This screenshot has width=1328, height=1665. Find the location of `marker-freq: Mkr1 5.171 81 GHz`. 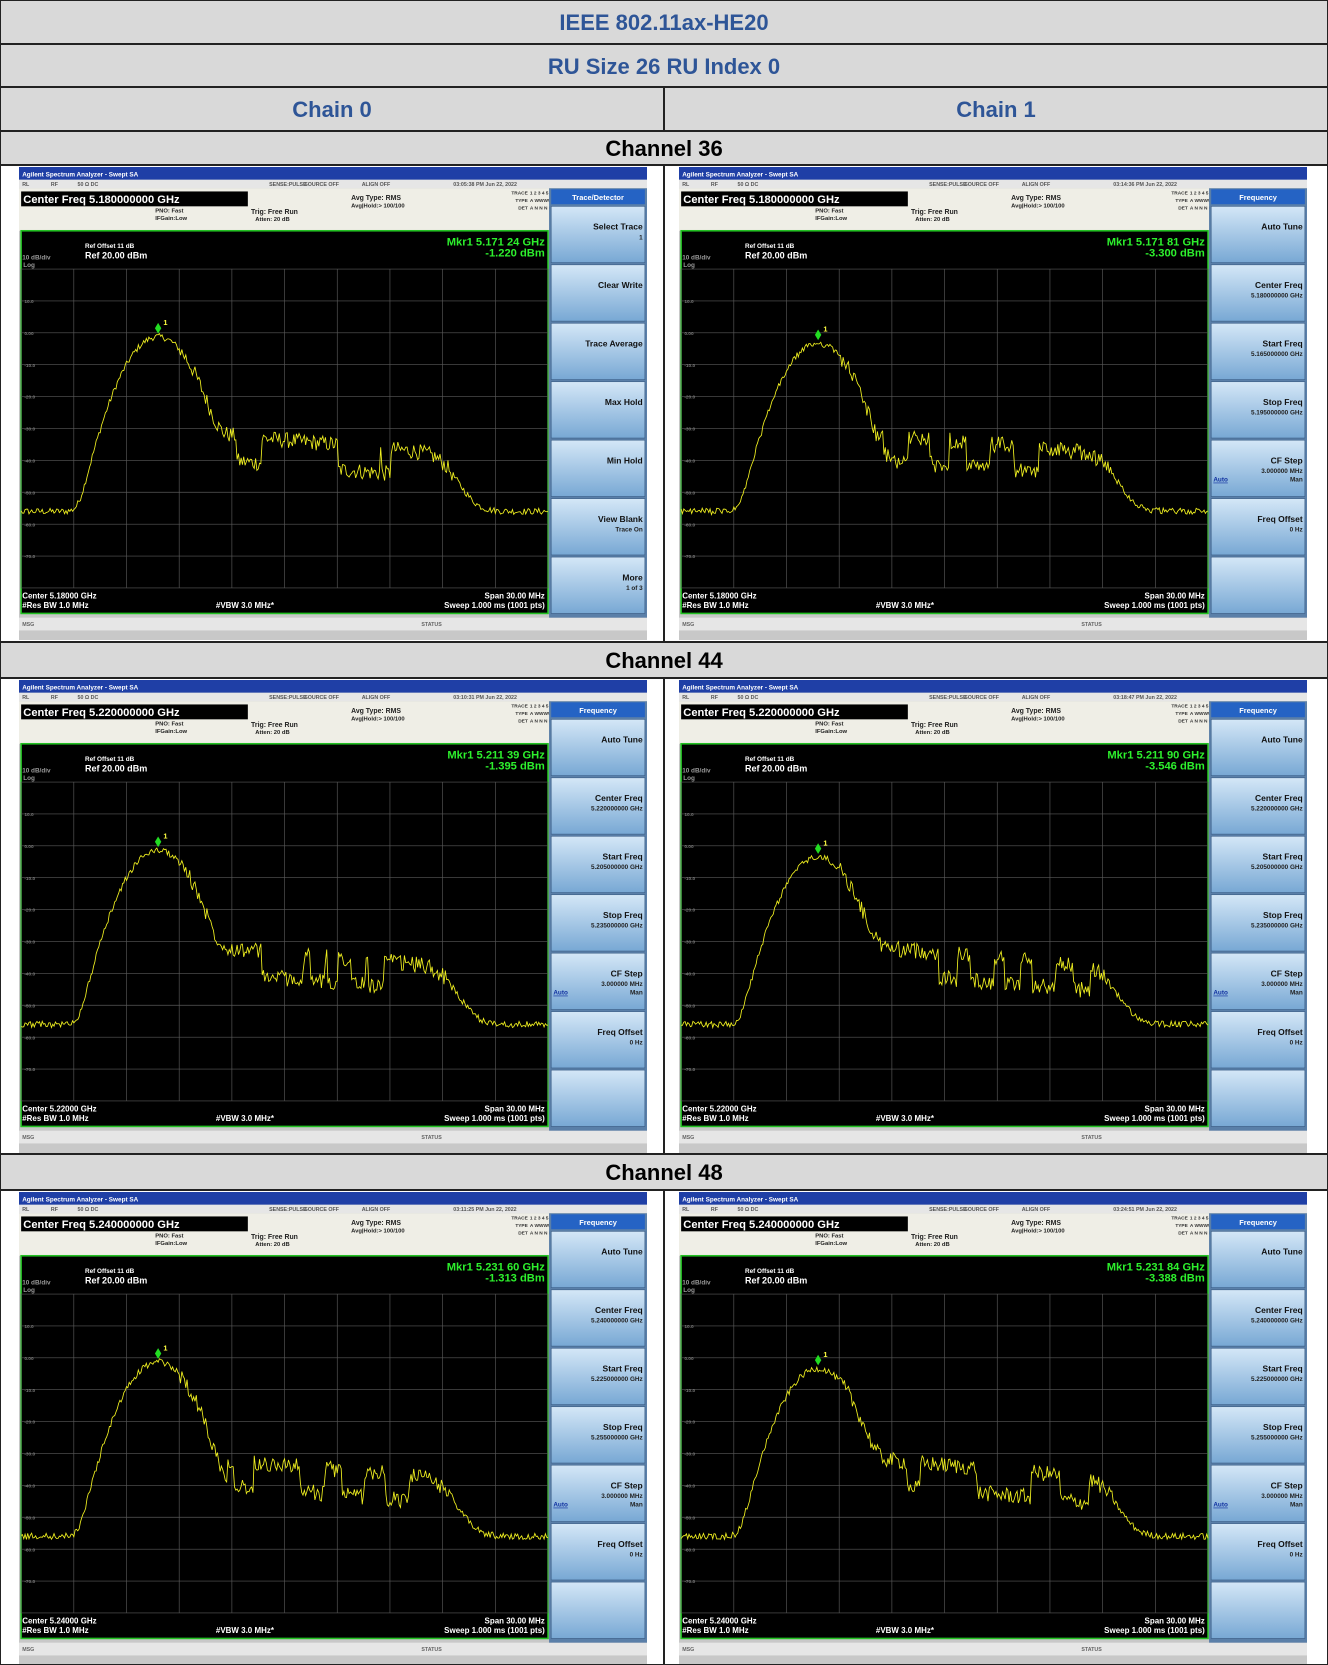

marker-freq: Mkr1 5.171 81 GHz is located at coordinates (1156, 243).